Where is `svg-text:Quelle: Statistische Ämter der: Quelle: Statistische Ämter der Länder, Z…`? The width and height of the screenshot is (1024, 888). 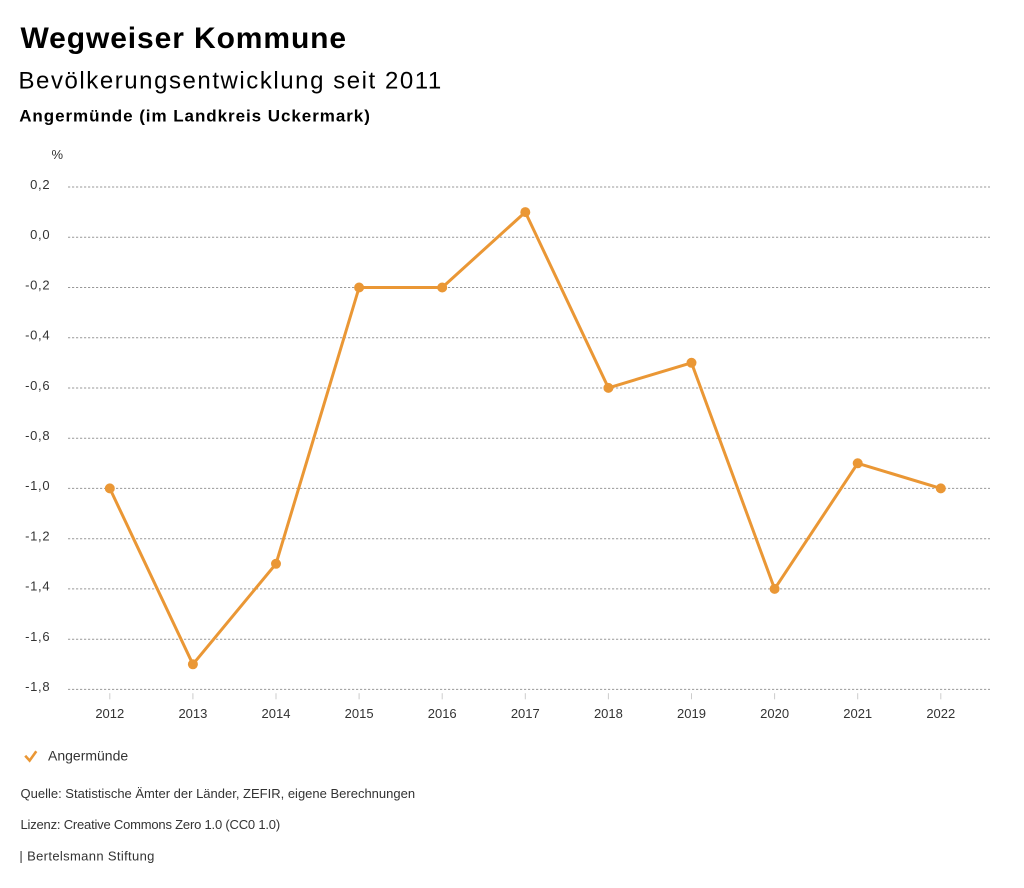
svg-text:Quelle: Statistische Ämter der: Quelle: Statistische Ämter der Länder, Z… is located at coordinates (218, 793).